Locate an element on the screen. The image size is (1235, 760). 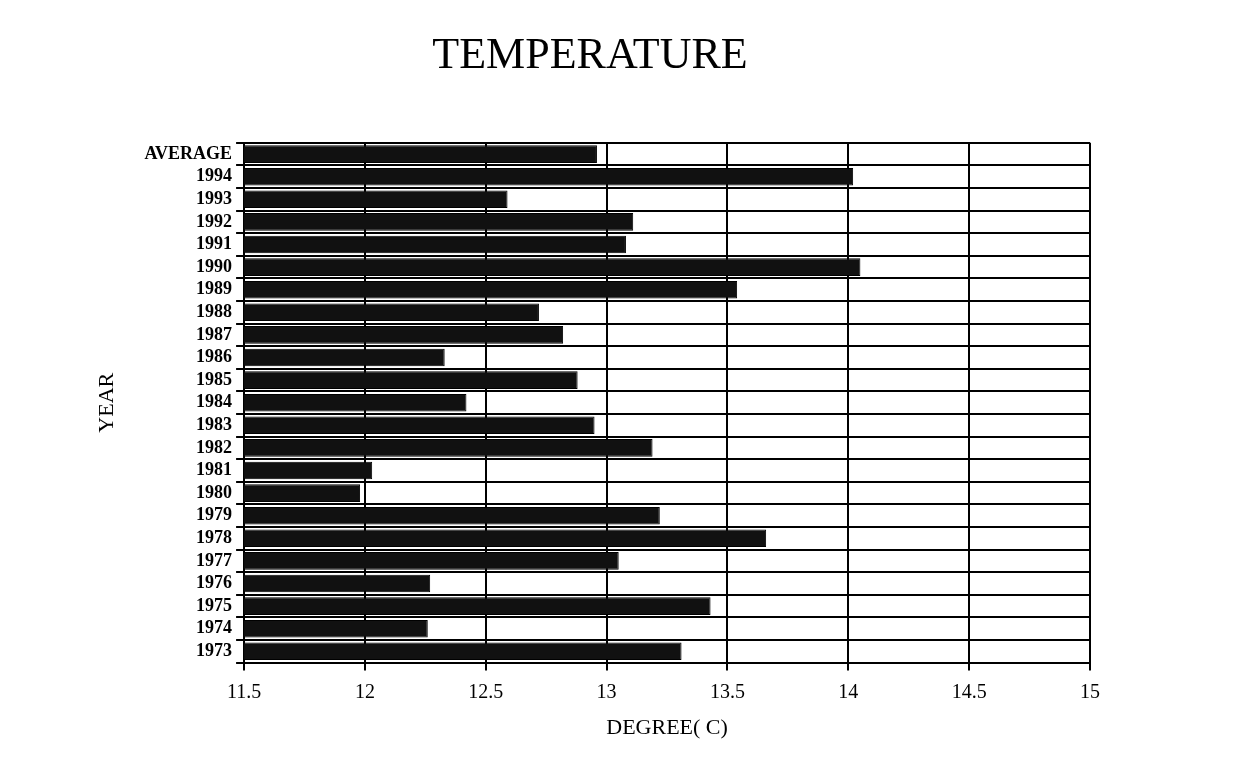
y-tick-label: 1991 is located at coordinates (214, 243).